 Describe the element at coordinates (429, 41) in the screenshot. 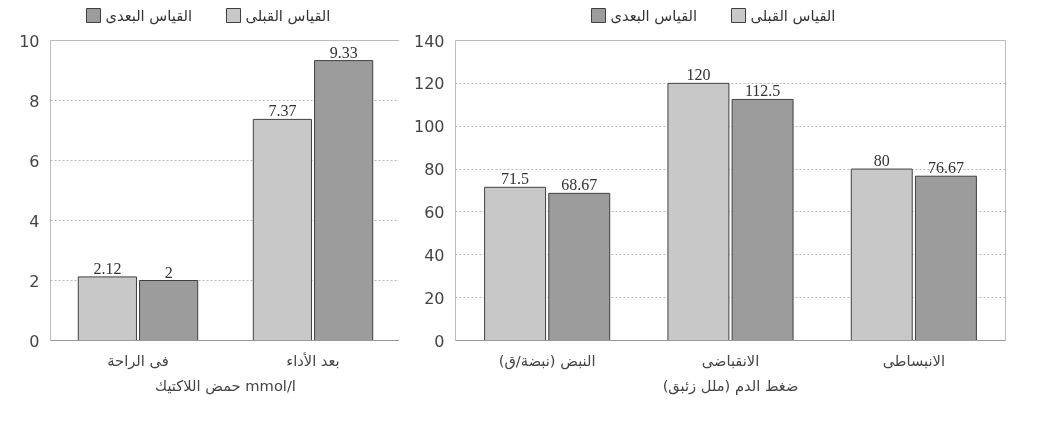

I see `y-tick-label: 140` at that location.